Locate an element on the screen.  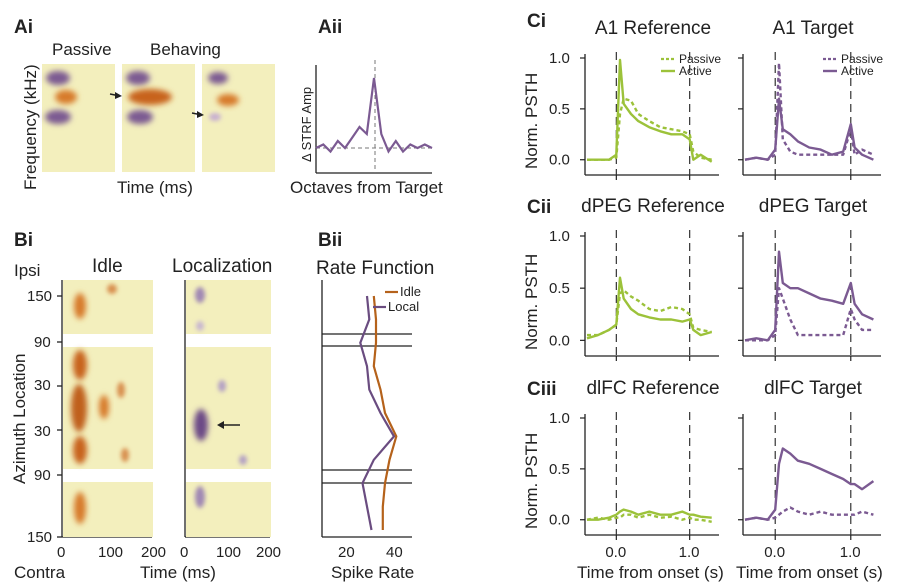
ai-ylabel: Frequency (kHz) is located at coordinates (30, 127).